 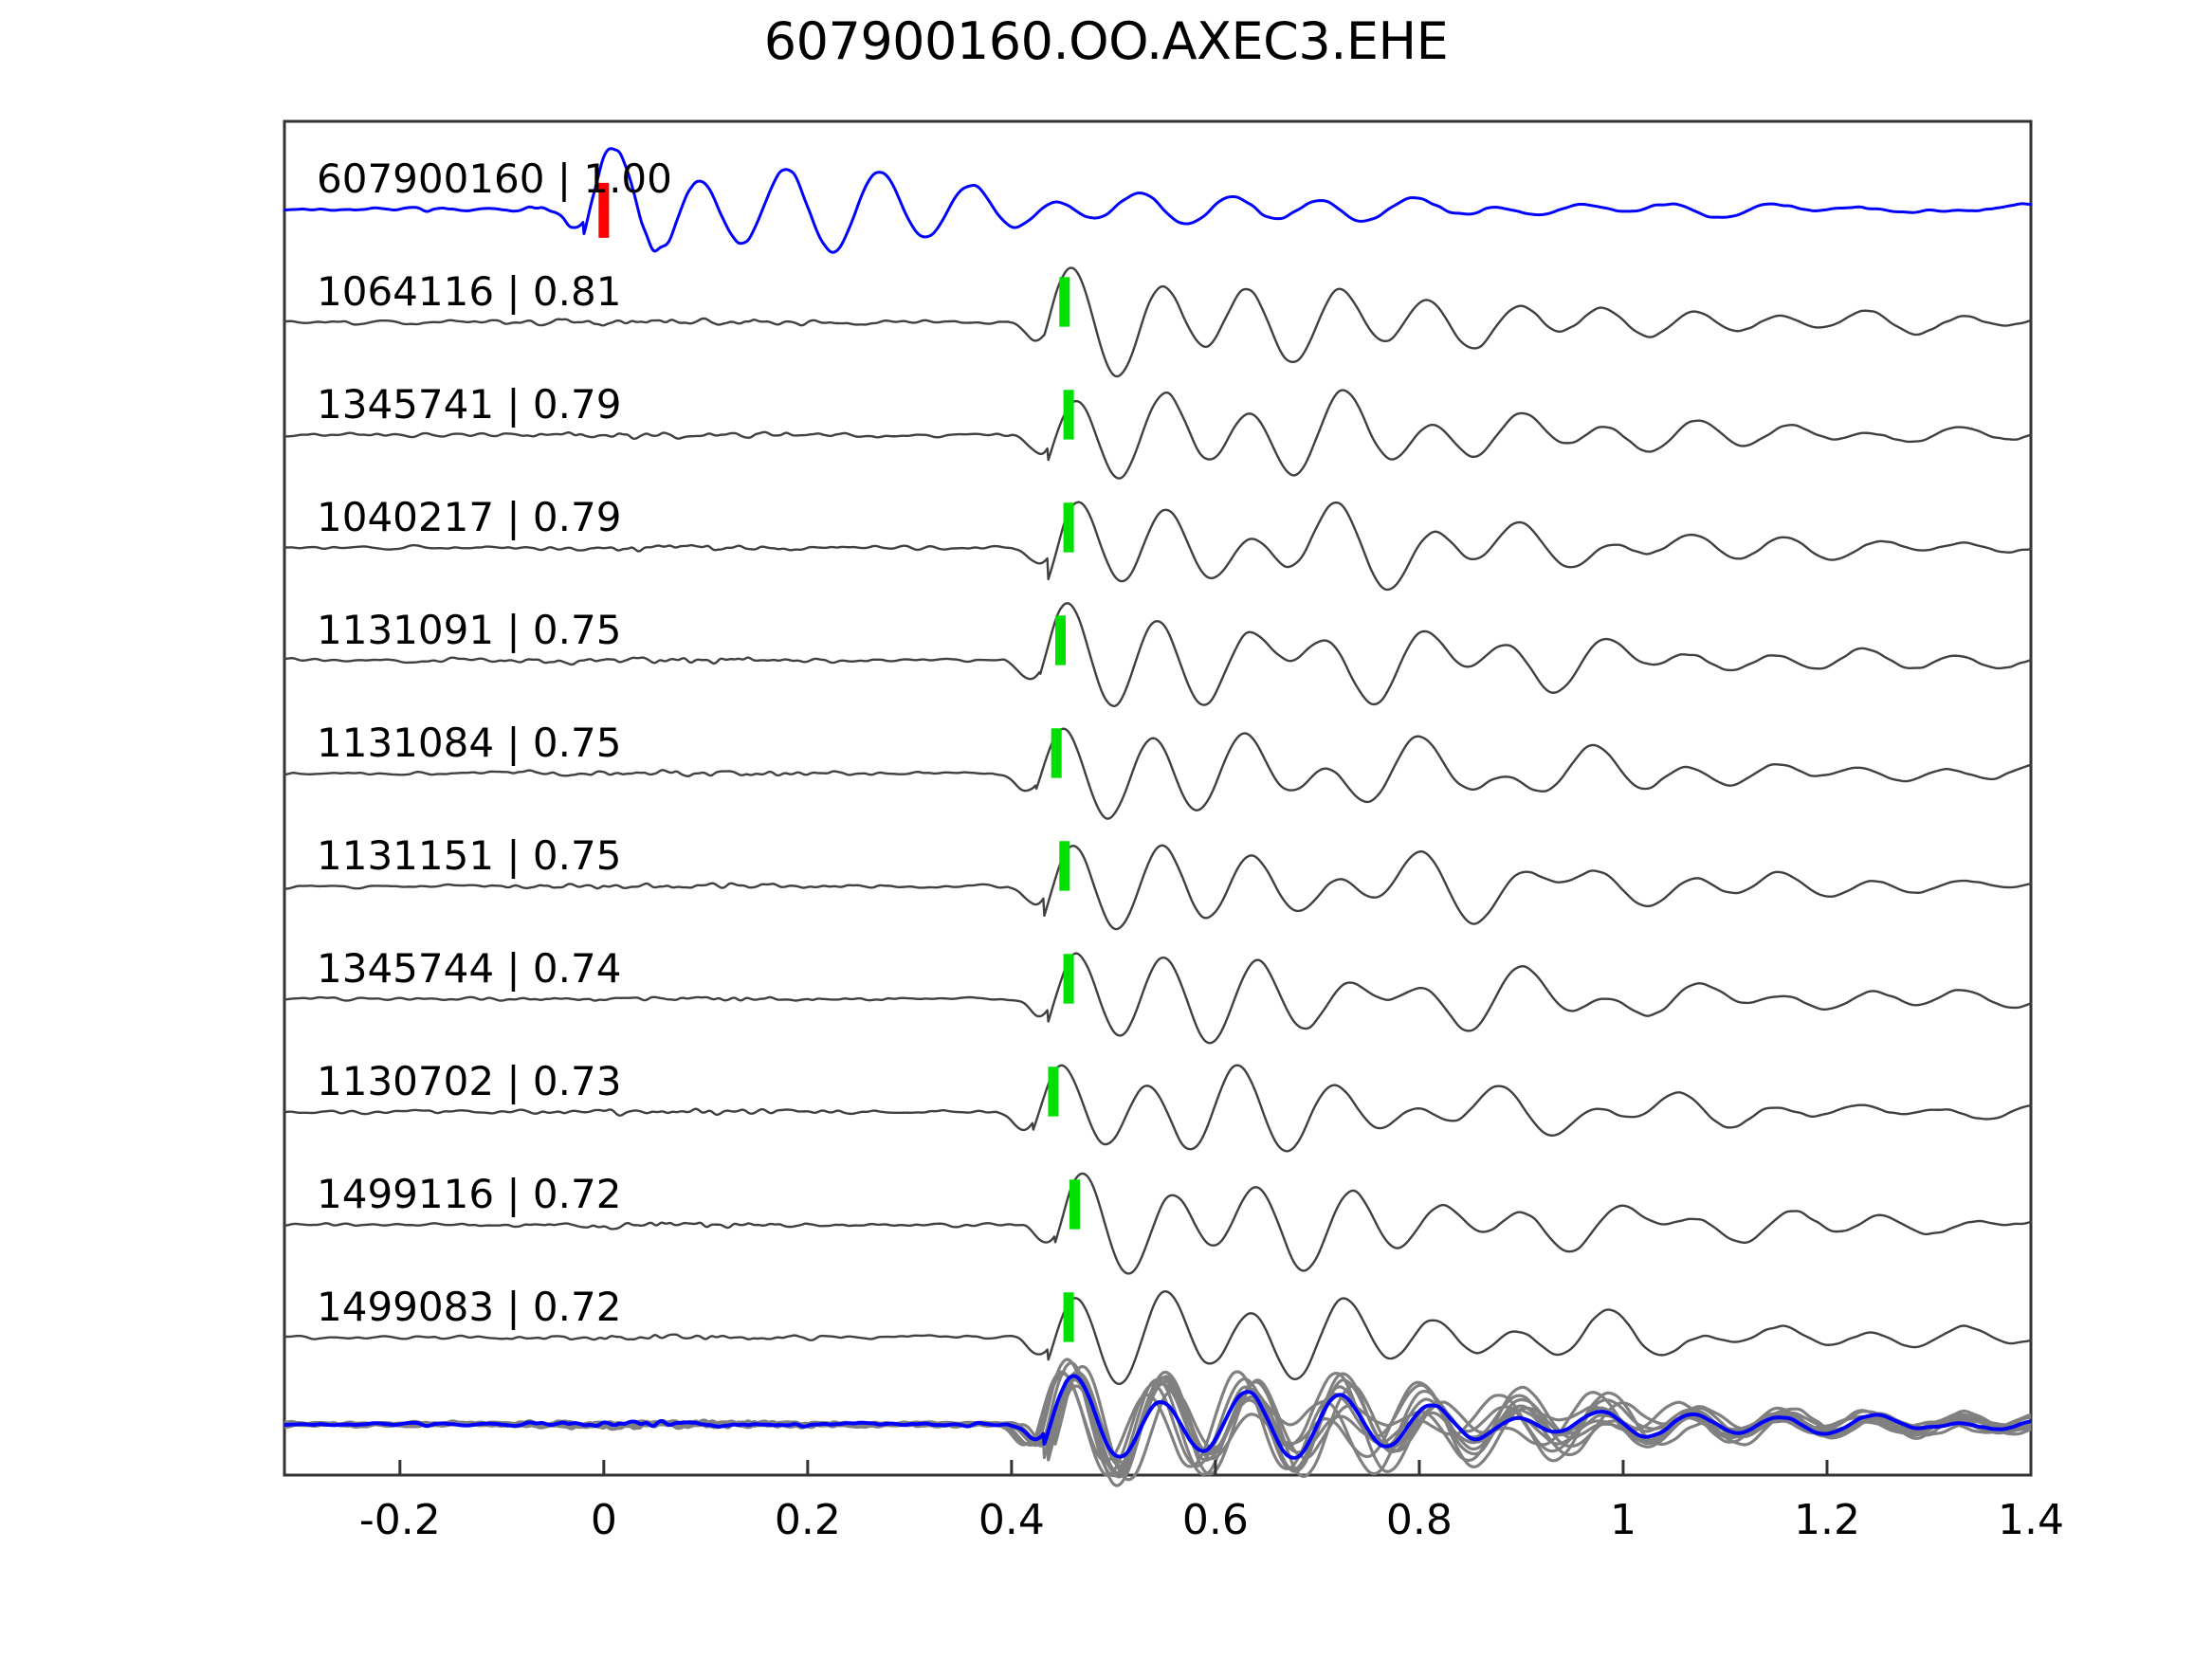 I want to click on x-tick-label: 0.8, so click(x=1419, y=1520).